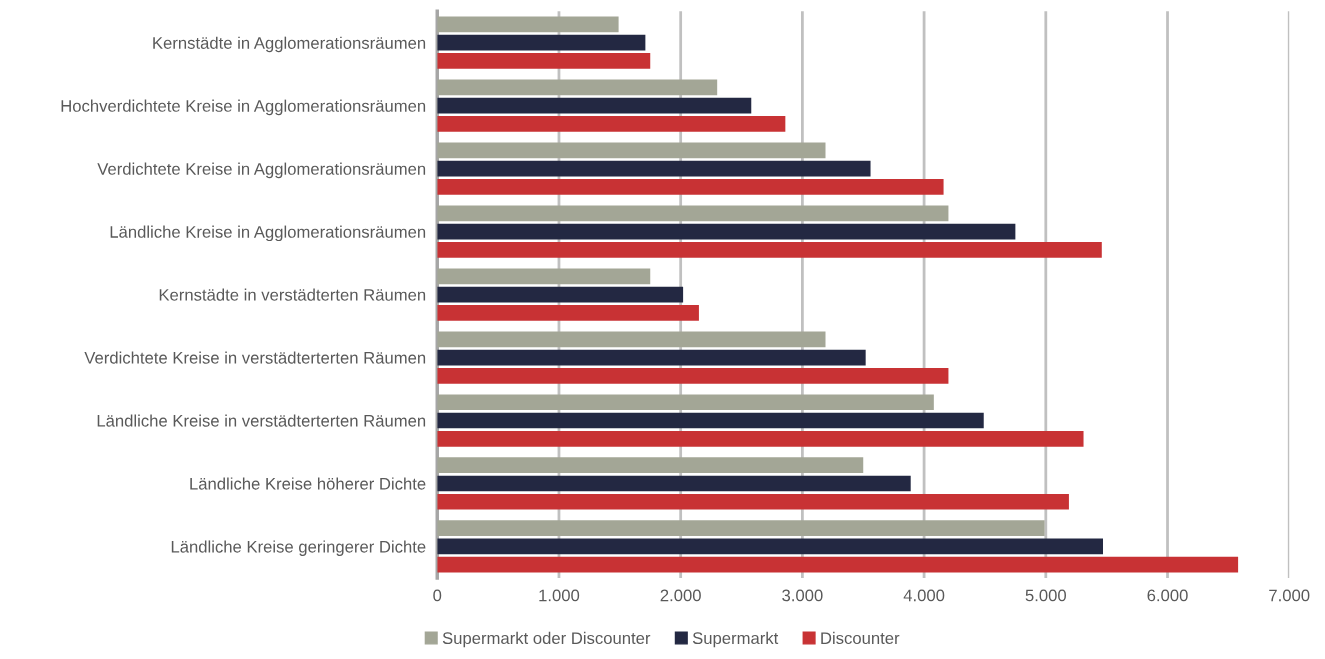  Describe the element at coordinates (802, 595) in the screenshot. I see `x-tick-label: 3.000` at that location.